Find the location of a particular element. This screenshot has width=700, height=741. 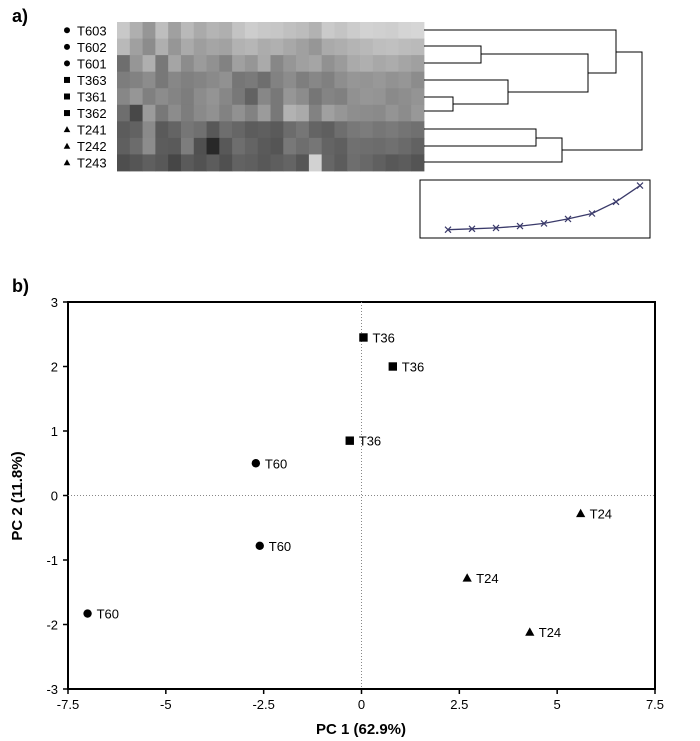

sample-label-T243: T243 is located at coordinates (92, 163).